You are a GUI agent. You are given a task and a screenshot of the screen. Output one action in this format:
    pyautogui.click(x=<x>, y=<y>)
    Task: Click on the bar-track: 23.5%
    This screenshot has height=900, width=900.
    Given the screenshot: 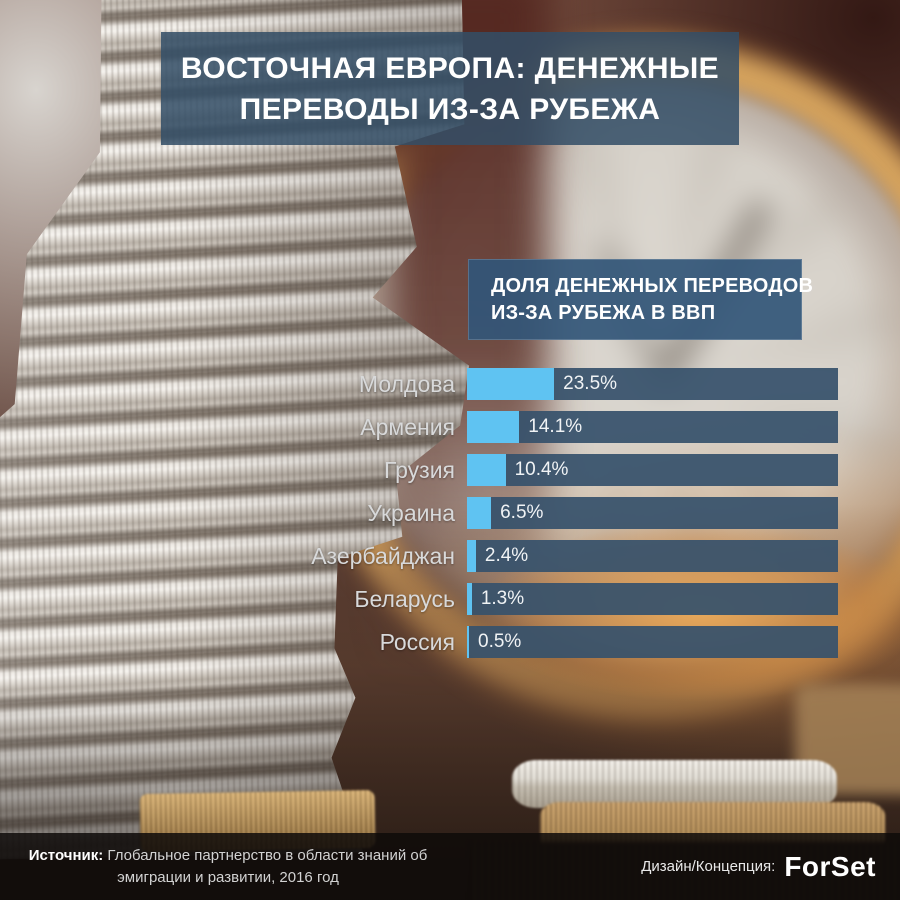 What is the action you would take?
    pyautogui.click(x=652, y=384)
    